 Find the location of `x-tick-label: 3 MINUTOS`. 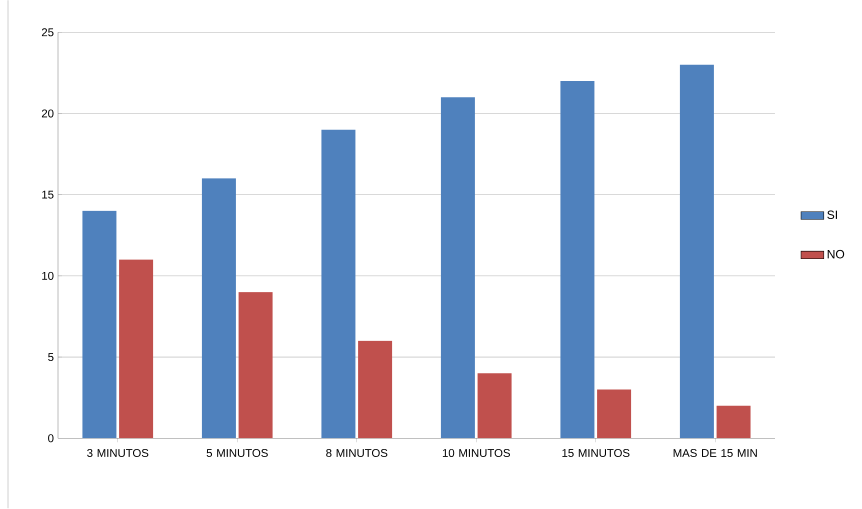

x-tick-label: 3 MINUTOS is located at coordinates (117, 453).